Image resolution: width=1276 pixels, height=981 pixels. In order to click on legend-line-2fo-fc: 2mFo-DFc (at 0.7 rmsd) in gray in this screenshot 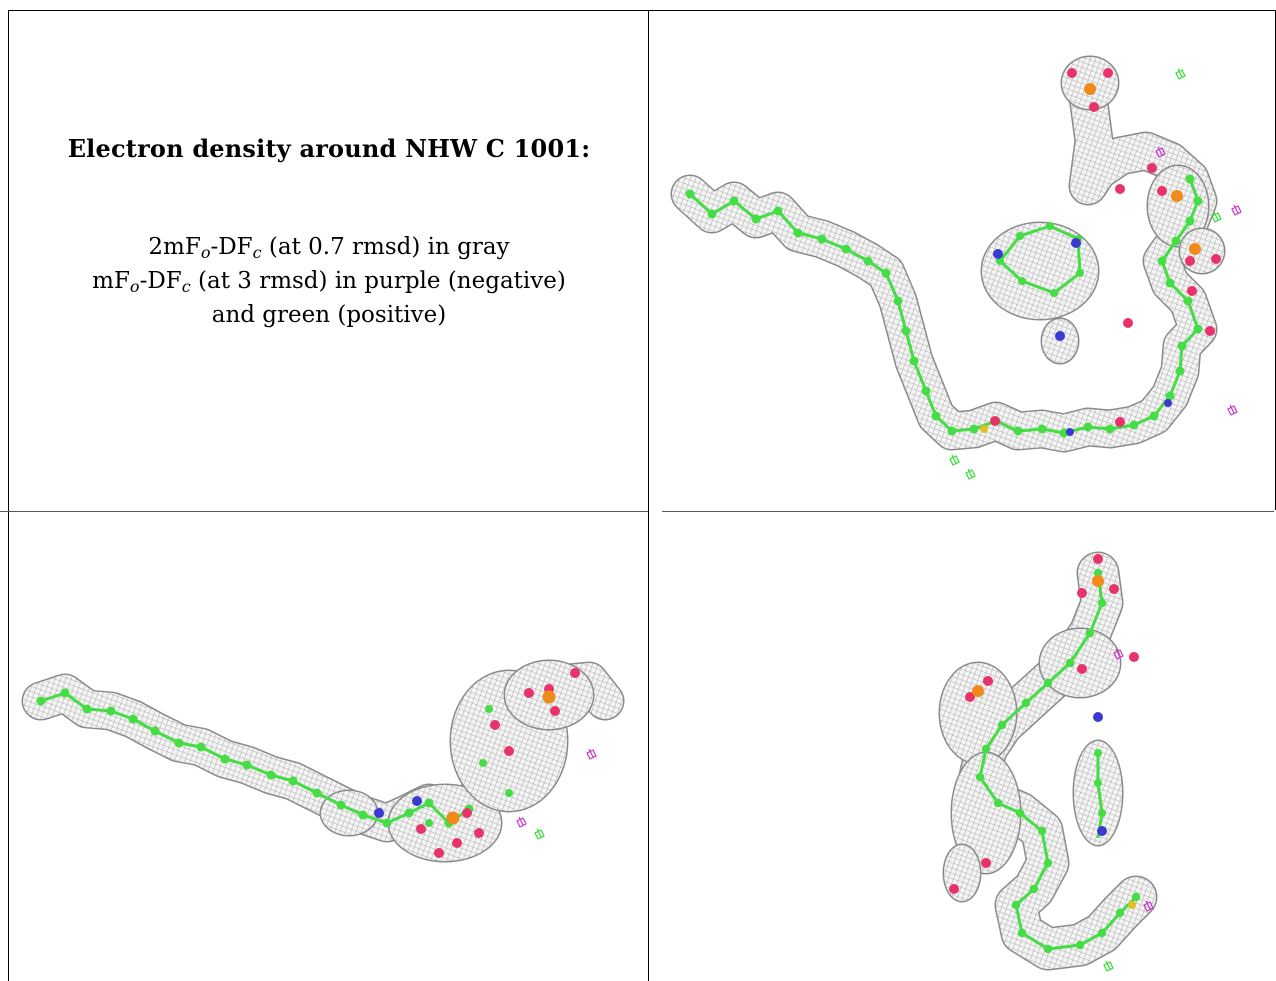, I will do `click(329, 248)`.